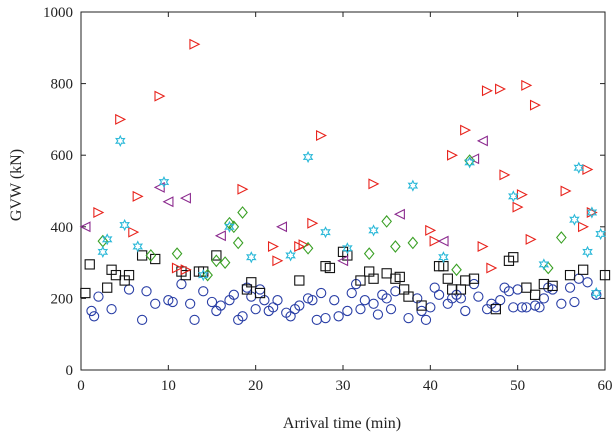 The image size is (615, 436). I want to click on x-tick-label: 50, so click(517, 386).